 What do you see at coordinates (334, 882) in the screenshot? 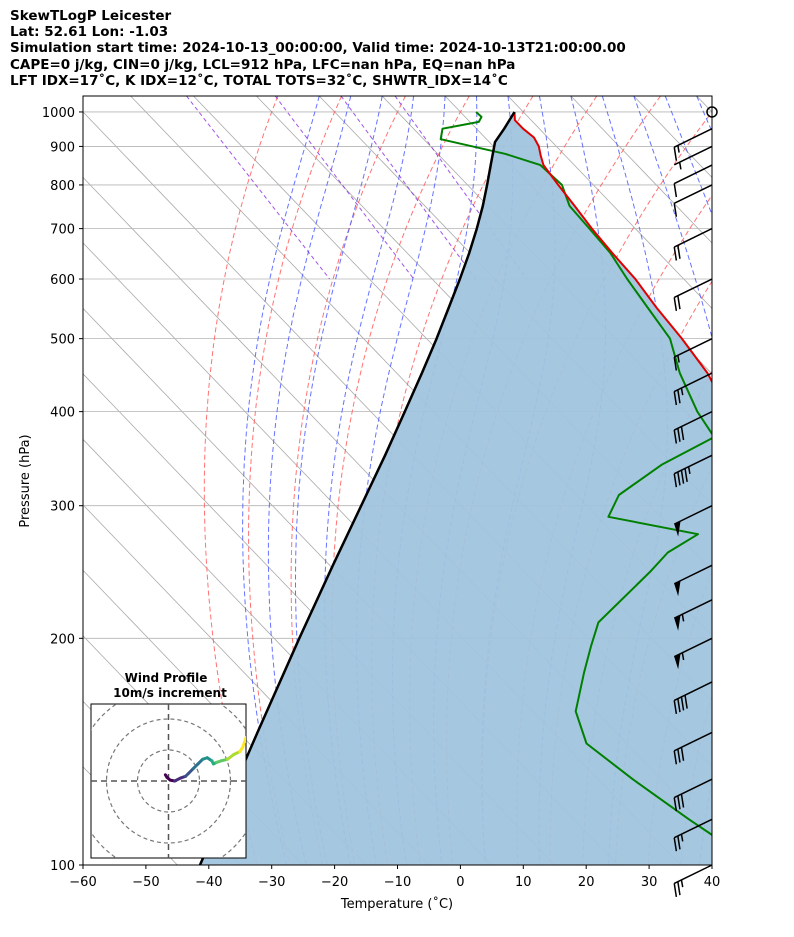
I see `x-tick-label: −20` at bounding box center [334, 882].